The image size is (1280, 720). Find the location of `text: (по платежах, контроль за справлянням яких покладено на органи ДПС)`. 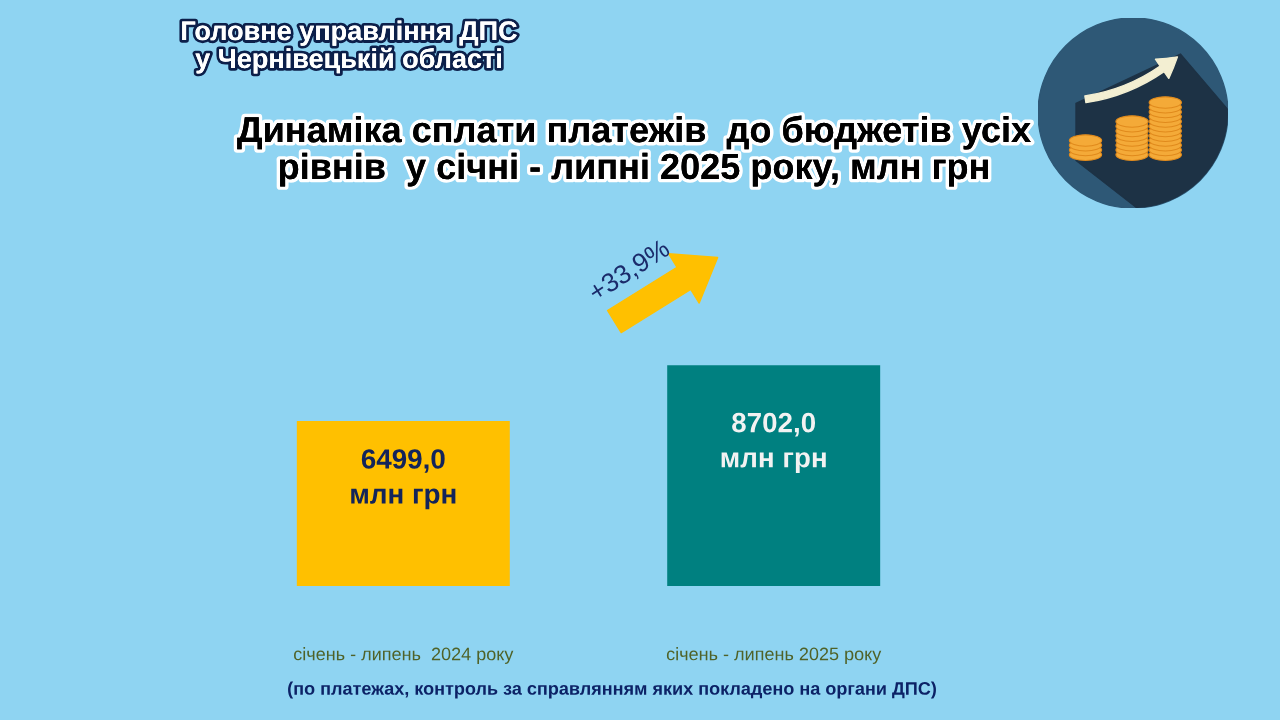

text: (по платежах, контроль за справлянням яких покладено на органи ДПС) is located at coordinates (612, 690).